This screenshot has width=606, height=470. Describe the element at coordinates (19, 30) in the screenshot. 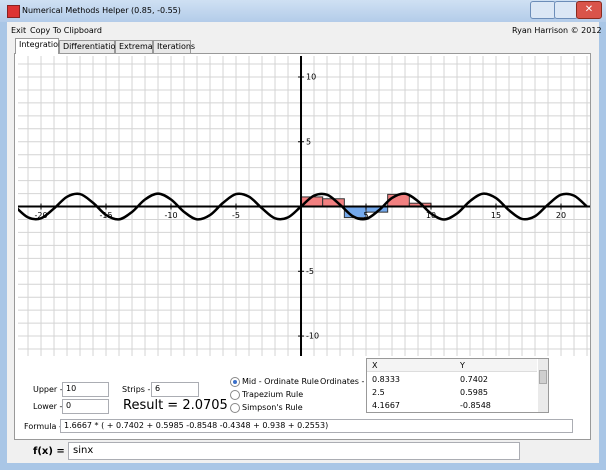

I see `menu-item: Exit` at that location.